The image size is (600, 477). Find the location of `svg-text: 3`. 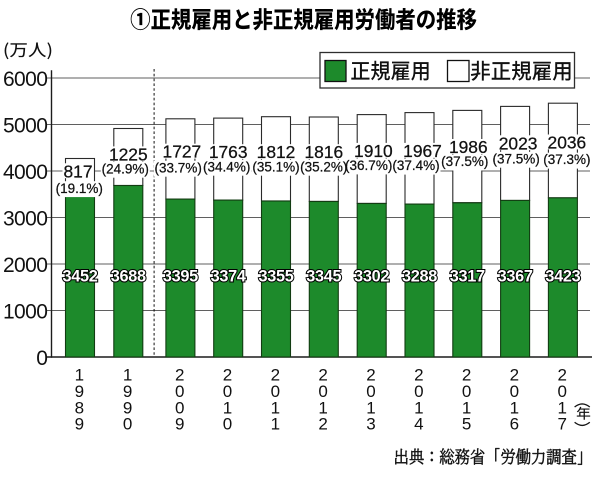

svg-text: 3 is located at coordinates (370, 424).